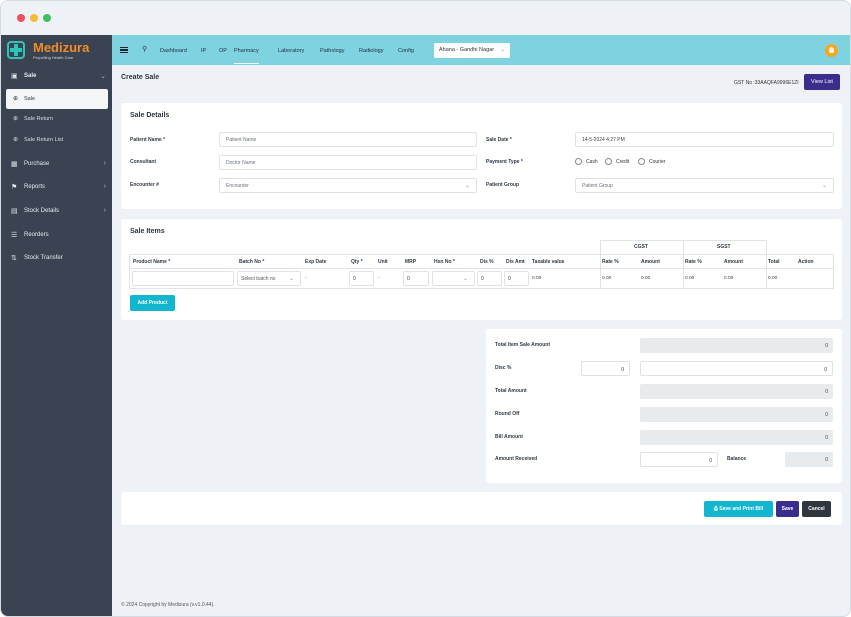 The width and height of the screenshot is (851, 617). Describe the element at coordinates (56, 77) in the screenshot. I see `sidebar-item-sale: ▣ Sale ⌄` at that location.